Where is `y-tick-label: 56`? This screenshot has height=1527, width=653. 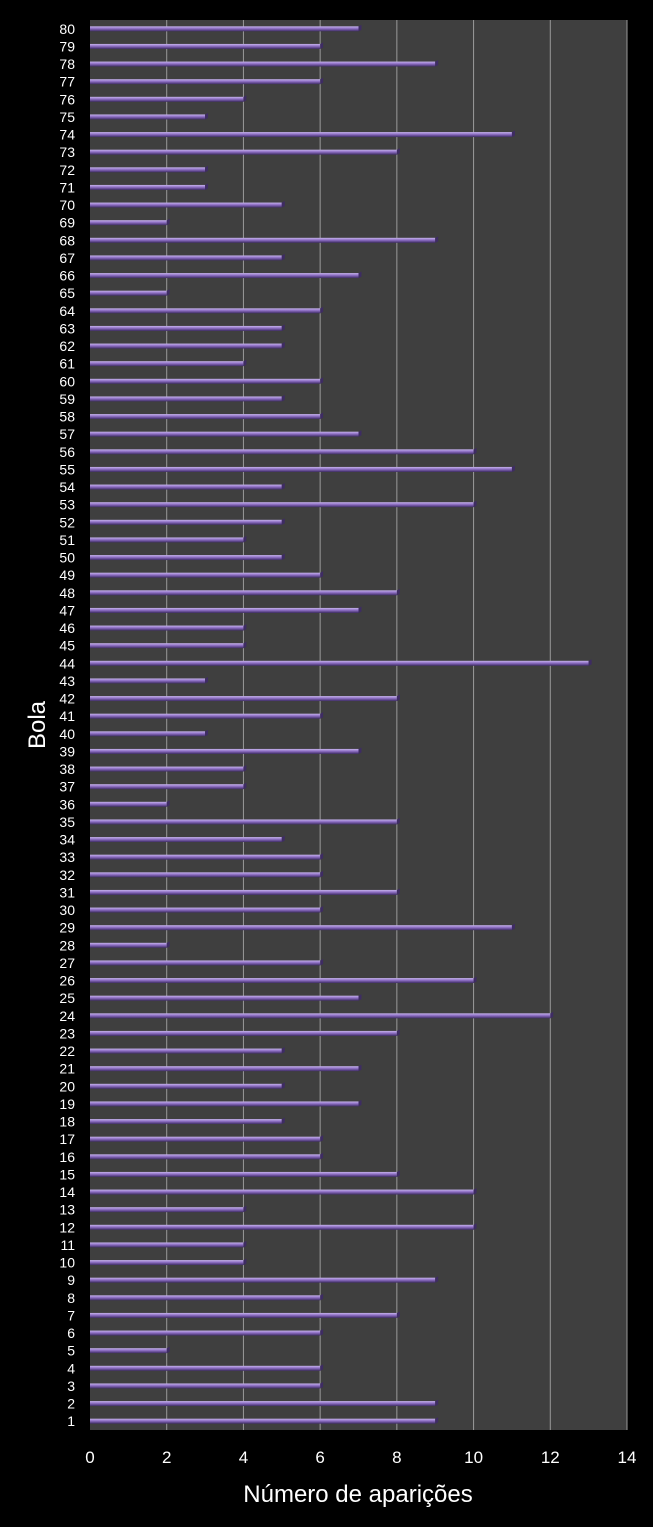 y-tick-label: 56 is located at coordinates (67, 452).